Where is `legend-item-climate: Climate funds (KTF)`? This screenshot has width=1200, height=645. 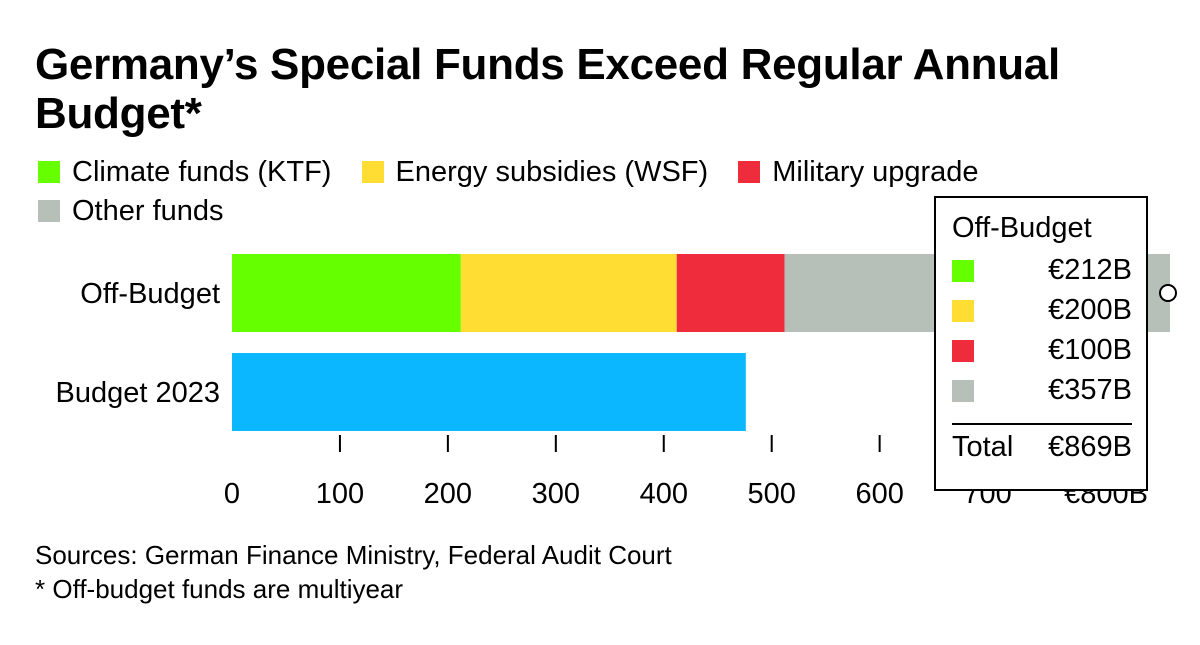 legend-item-climate: Climate funds (KTF) is located at coordinates (184, 172).